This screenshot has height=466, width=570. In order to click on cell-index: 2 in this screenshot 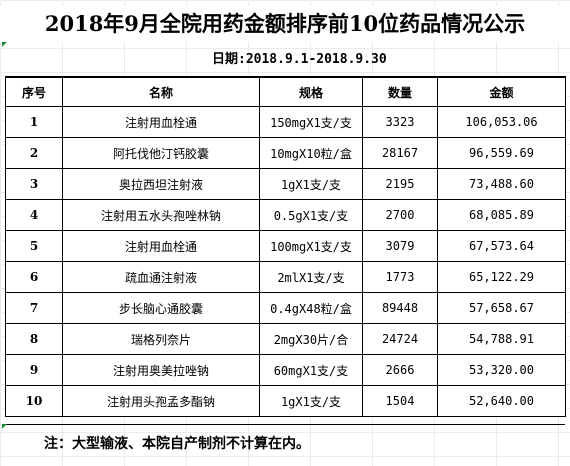, I will do `click(34, 153)`.